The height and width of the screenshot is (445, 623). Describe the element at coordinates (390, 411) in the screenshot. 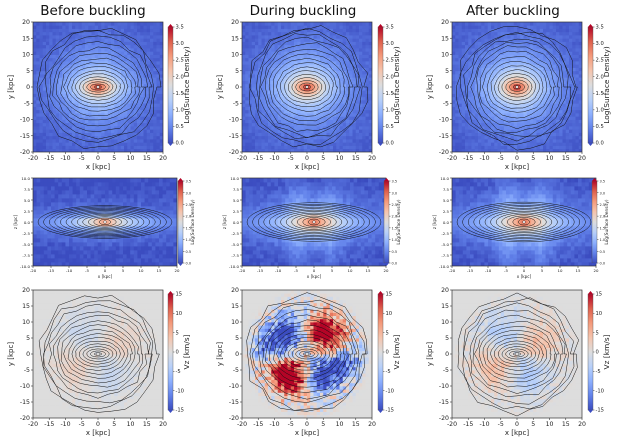

I see `colorbar-tick-label: -15` at that location.